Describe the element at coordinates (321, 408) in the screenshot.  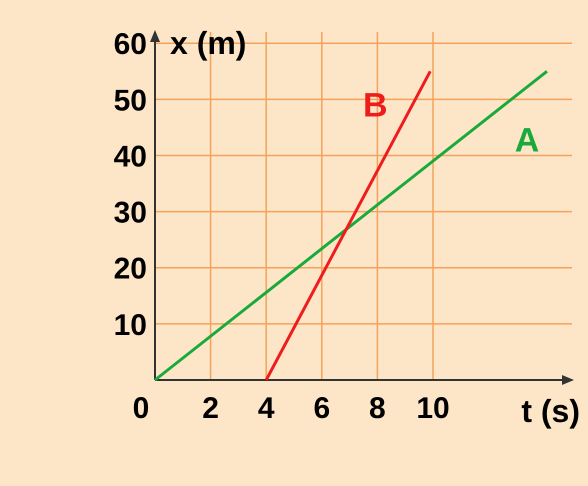
I see `x-tick-label: 6` at that location.